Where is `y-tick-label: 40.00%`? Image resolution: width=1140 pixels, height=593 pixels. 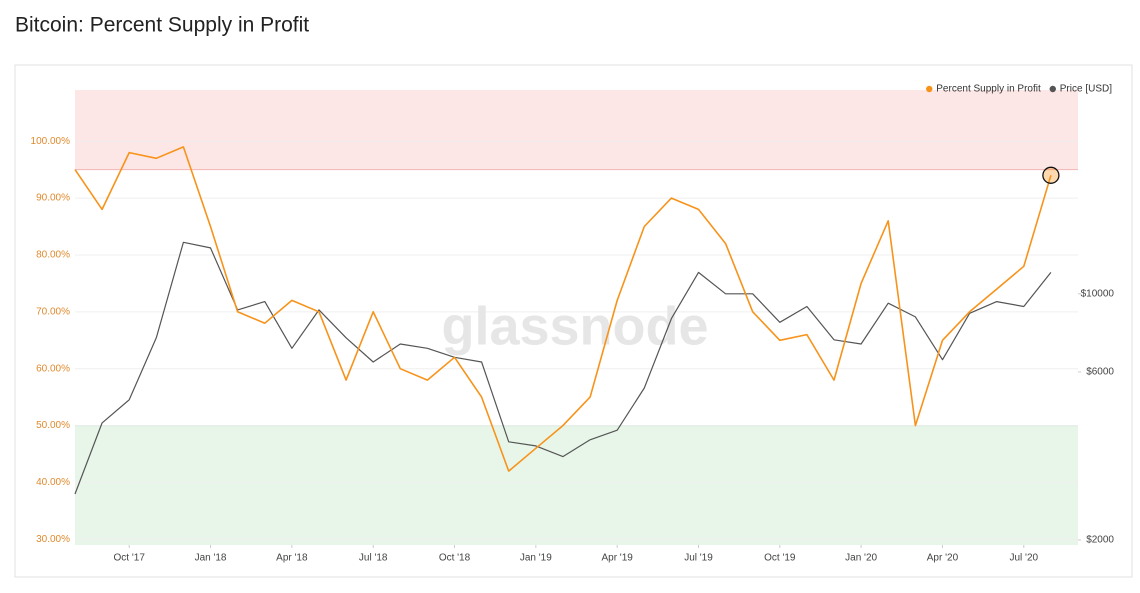 y-tick-label: 40.00% is located at coordinates (53, 482).